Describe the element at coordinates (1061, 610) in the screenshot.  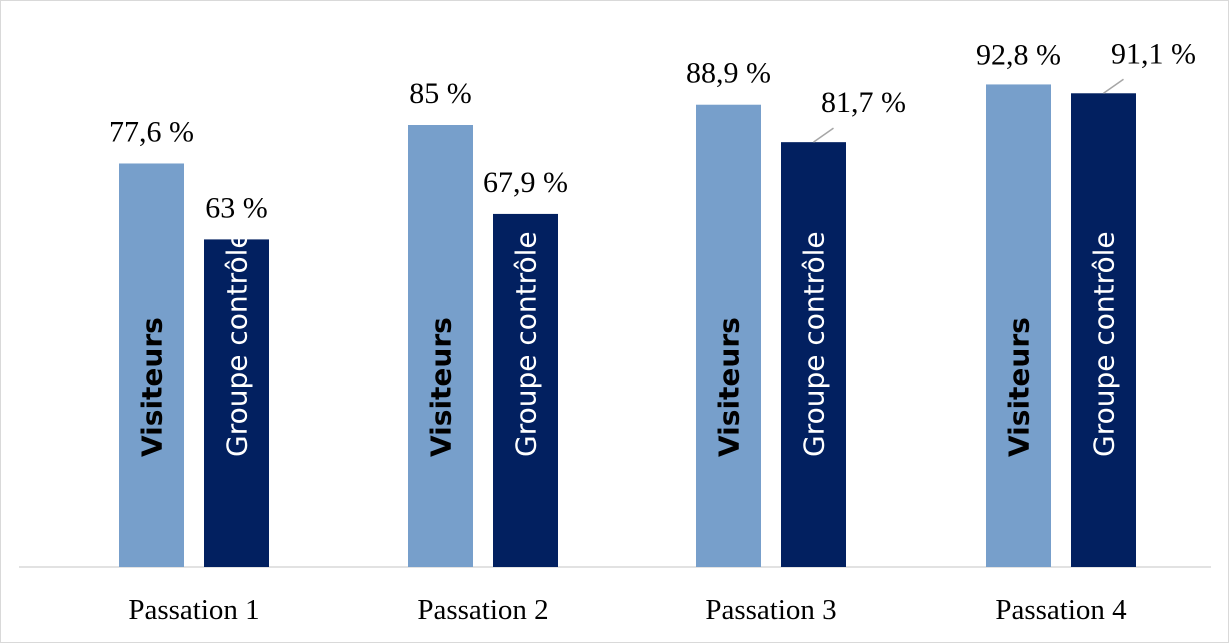
I see `category-label: Passation 4` at that location.